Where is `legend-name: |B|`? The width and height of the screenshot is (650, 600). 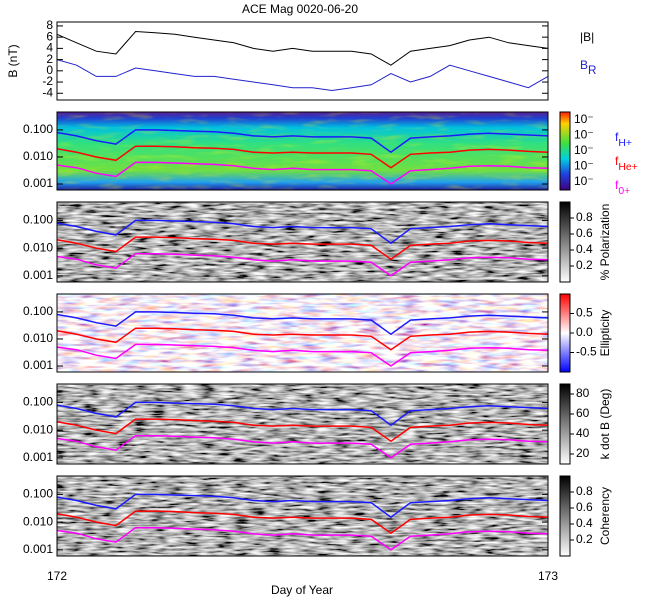
legend-name: |B| is located at coordinates (587, 37).